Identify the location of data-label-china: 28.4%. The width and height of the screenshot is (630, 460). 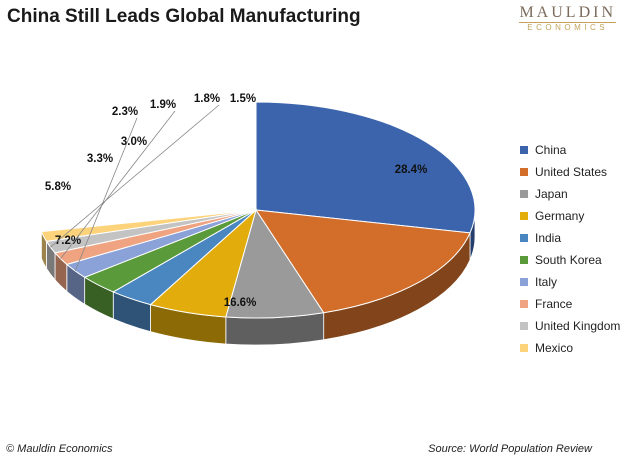
(411, 170).